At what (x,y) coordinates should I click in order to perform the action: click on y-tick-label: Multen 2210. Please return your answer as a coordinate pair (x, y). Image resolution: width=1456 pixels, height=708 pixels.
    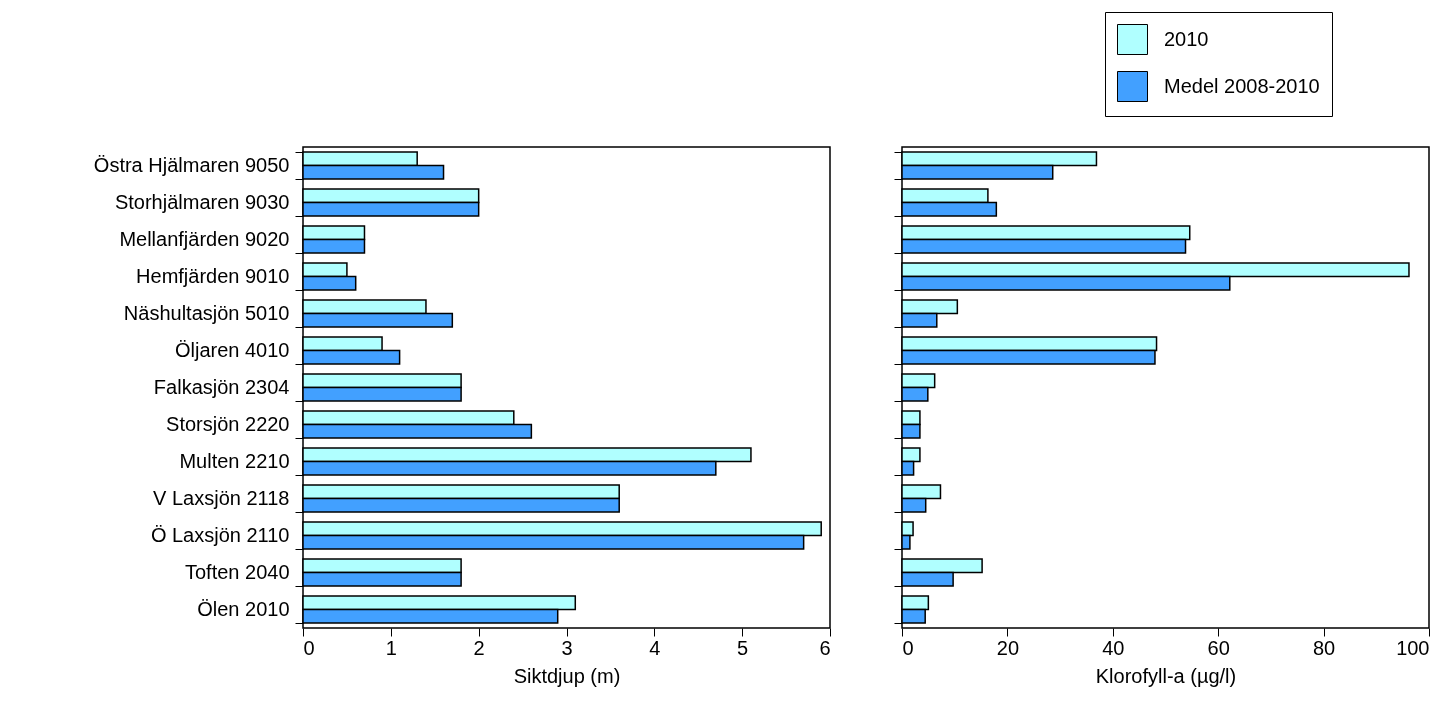
    Looking at the image, I should click on (234, 461).